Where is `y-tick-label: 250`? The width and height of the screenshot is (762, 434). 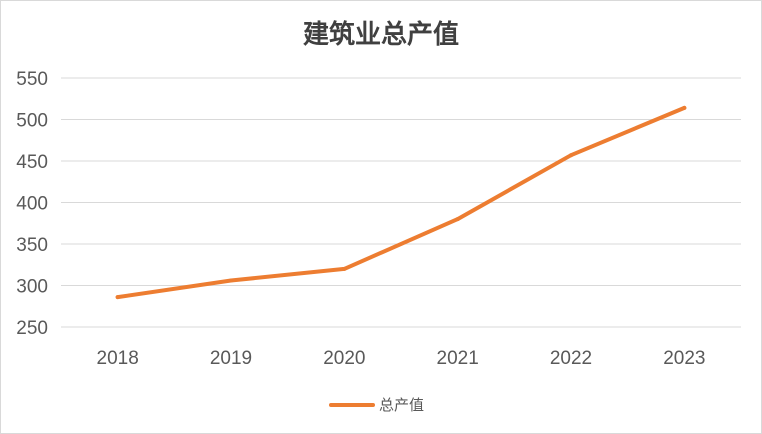 y-tick-label: 250 is located at coordinates (32, 328).